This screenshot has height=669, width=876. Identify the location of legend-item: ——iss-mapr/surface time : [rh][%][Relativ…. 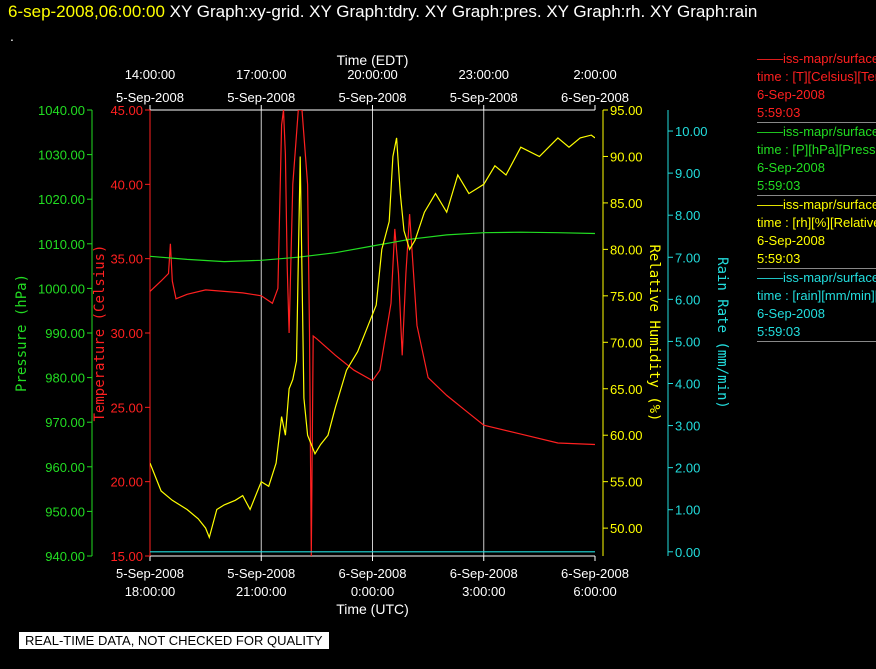
(816, 232).